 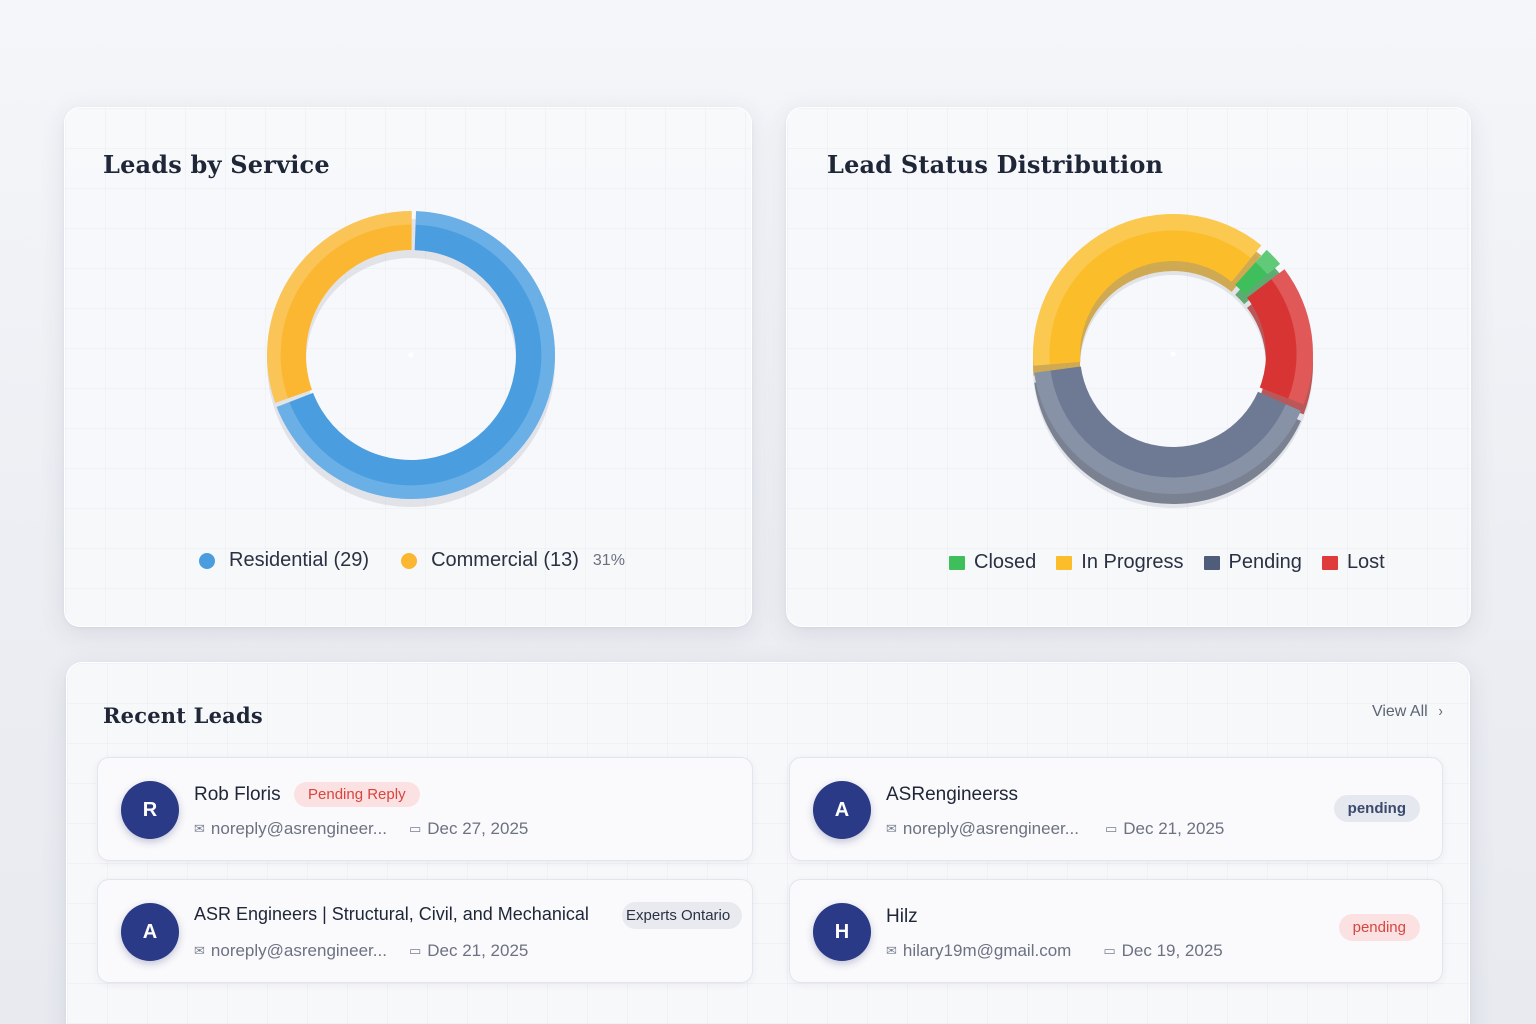 I want to click on view-all-label: View All, so click(x=1399, y=711).